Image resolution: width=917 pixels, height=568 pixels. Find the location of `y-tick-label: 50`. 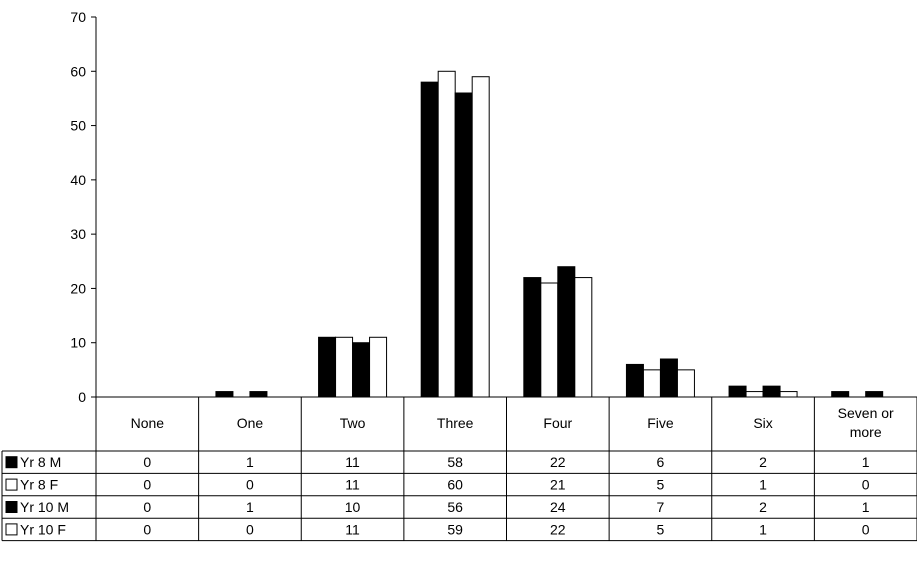

y-tick-label: 50 is located at coordinates (78, 126).